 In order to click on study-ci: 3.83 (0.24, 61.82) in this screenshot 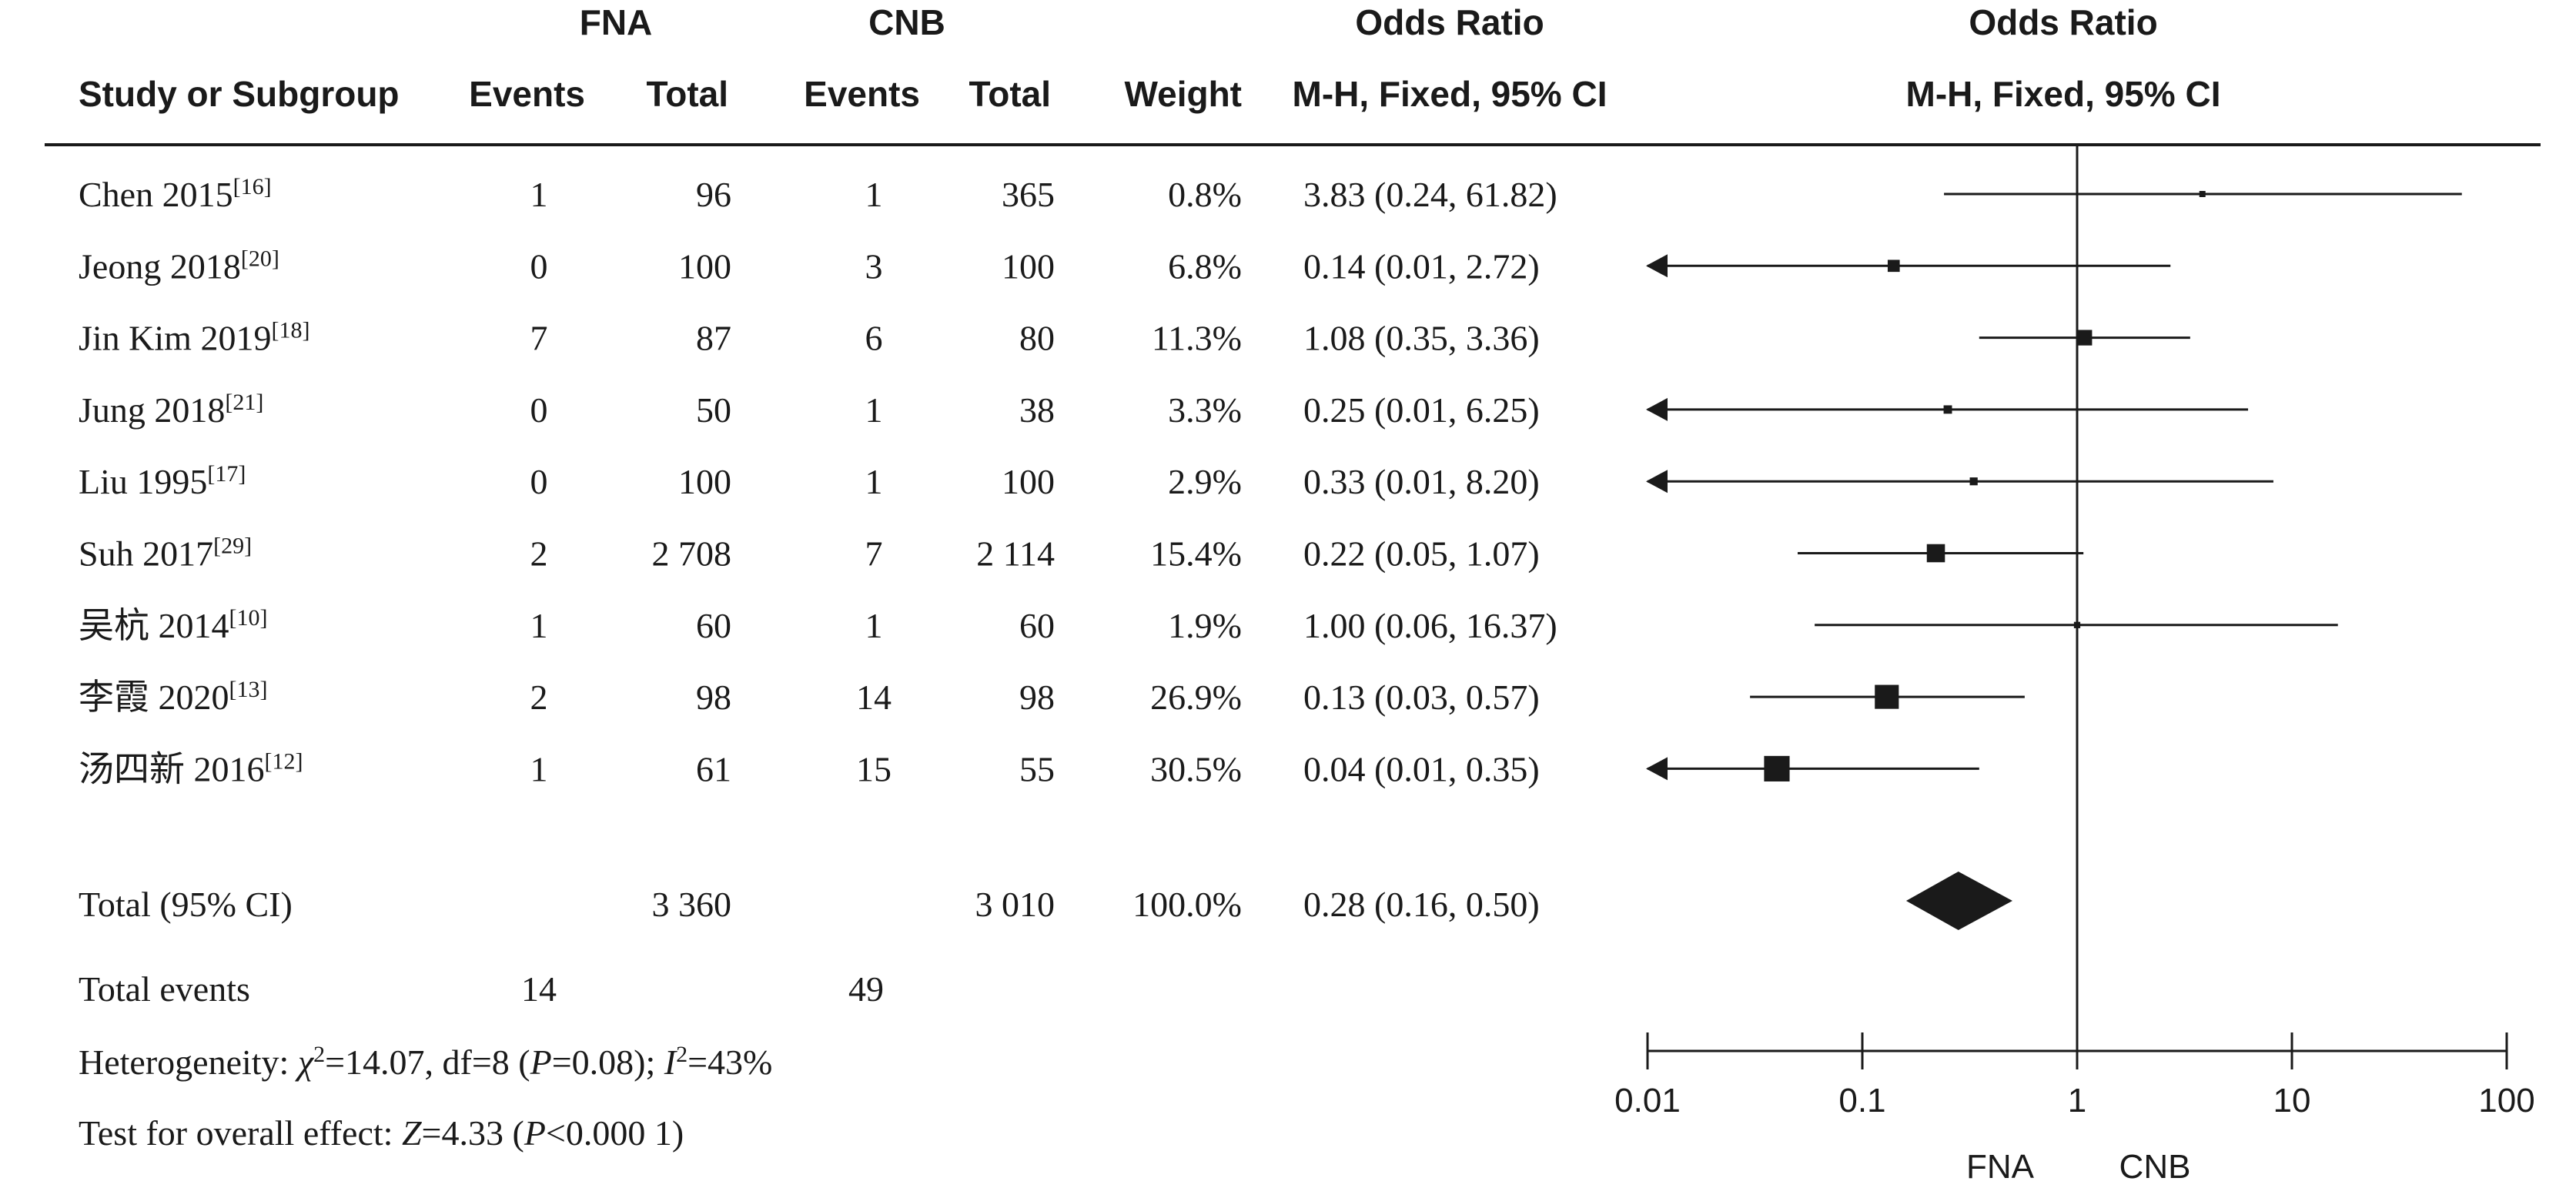, I will do `click(1430, 194)`.